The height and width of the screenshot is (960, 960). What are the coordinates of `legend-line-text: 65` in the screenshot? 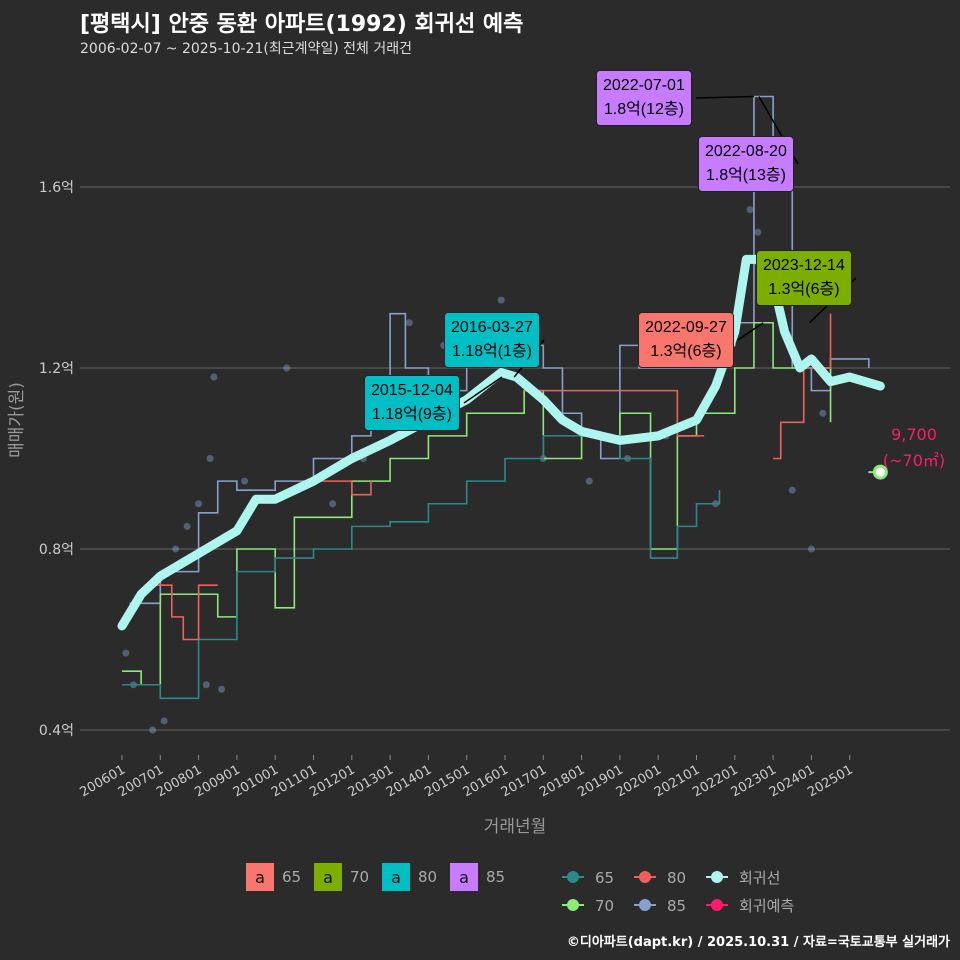 It's located at (604, 878).